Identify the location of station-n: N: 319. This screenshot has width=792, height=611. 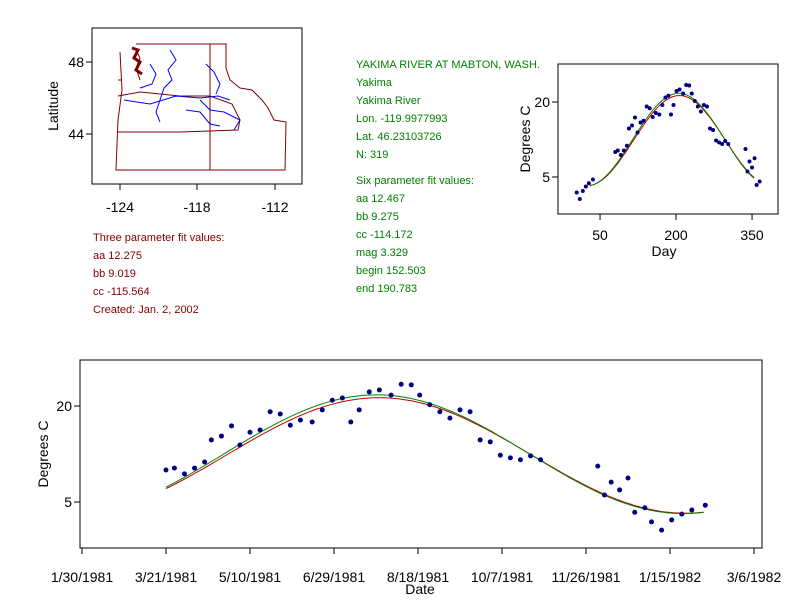
(372, 155).